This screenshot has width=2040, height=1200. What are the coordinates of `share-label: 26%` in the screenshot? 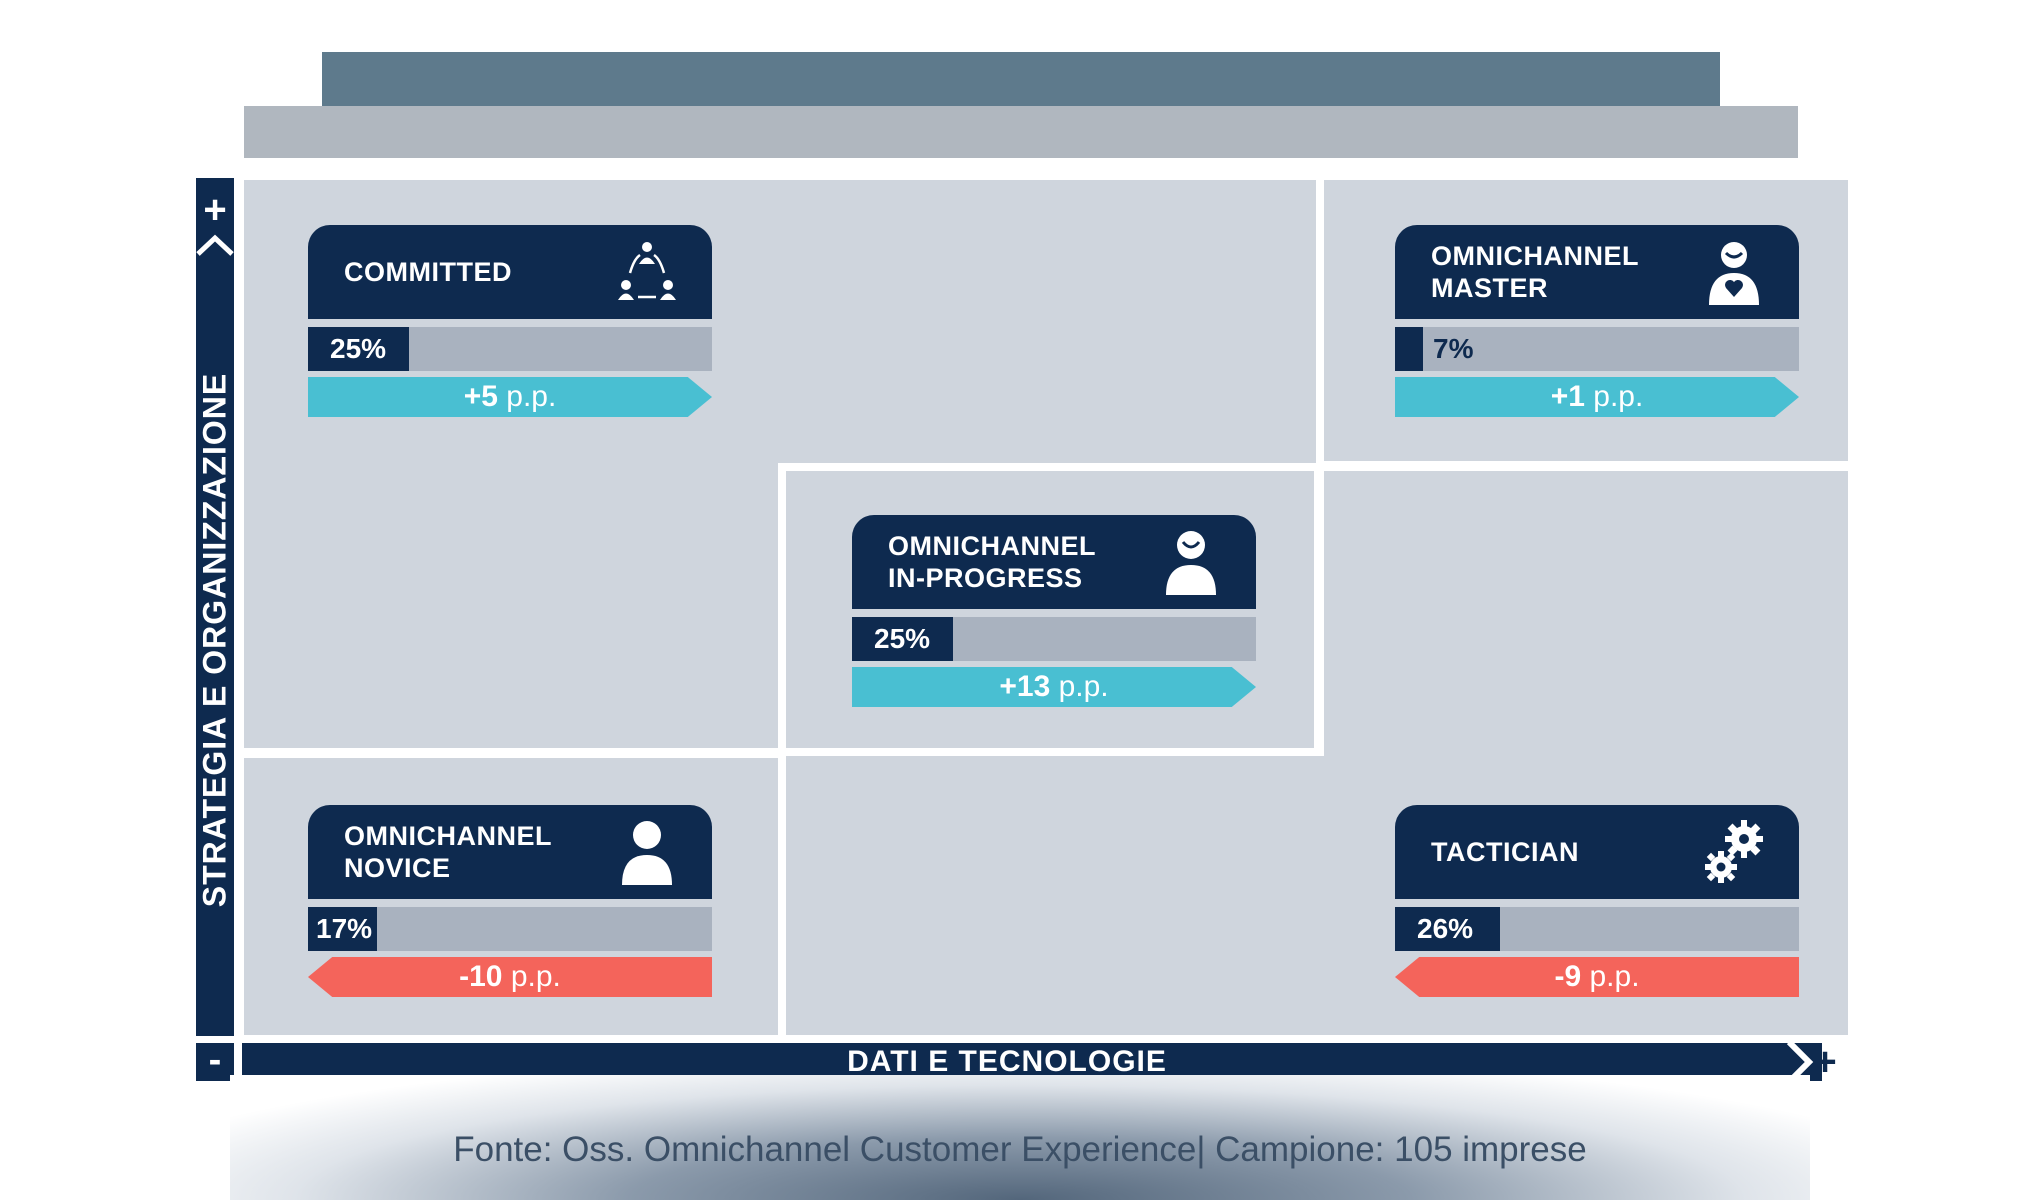 It's located at (1445, 928).